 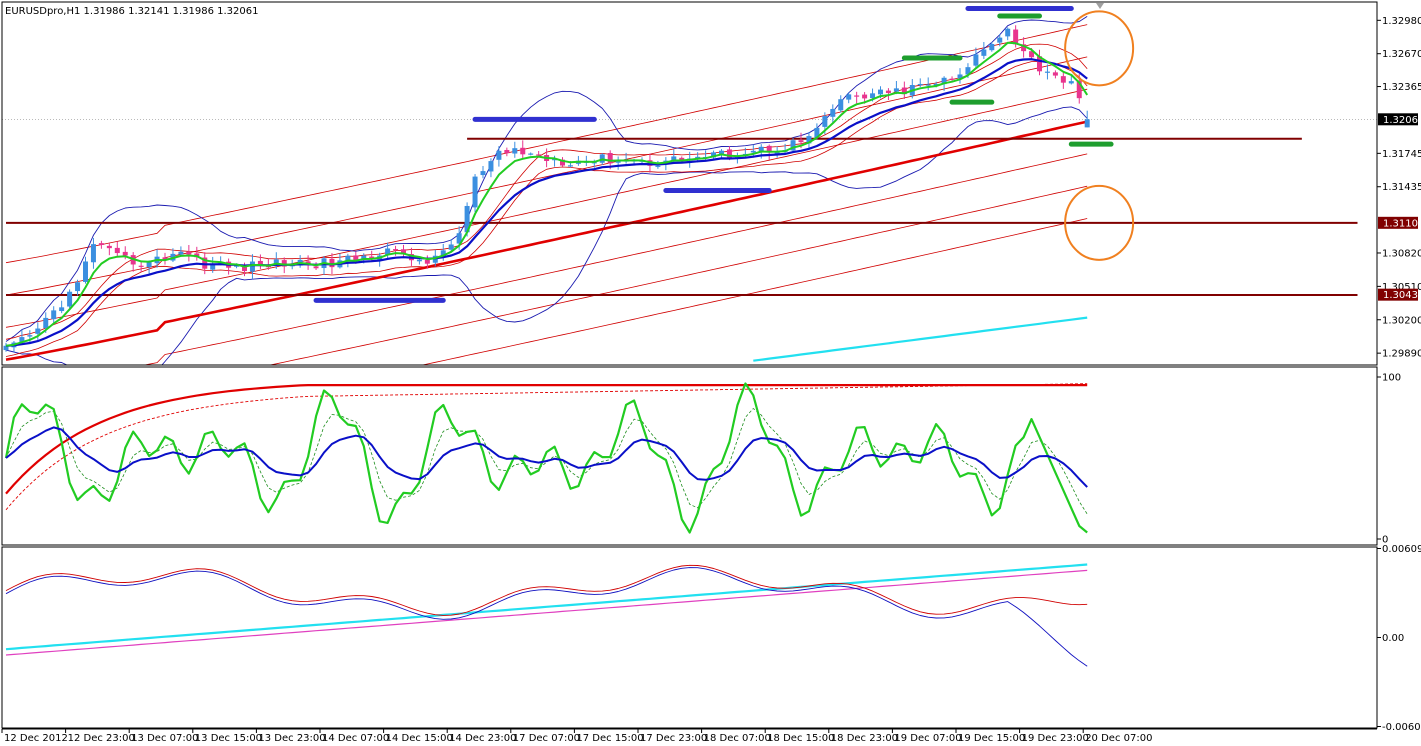 I want to click on macd-tick-label: -0.006098, so click(x=1401, y=727).